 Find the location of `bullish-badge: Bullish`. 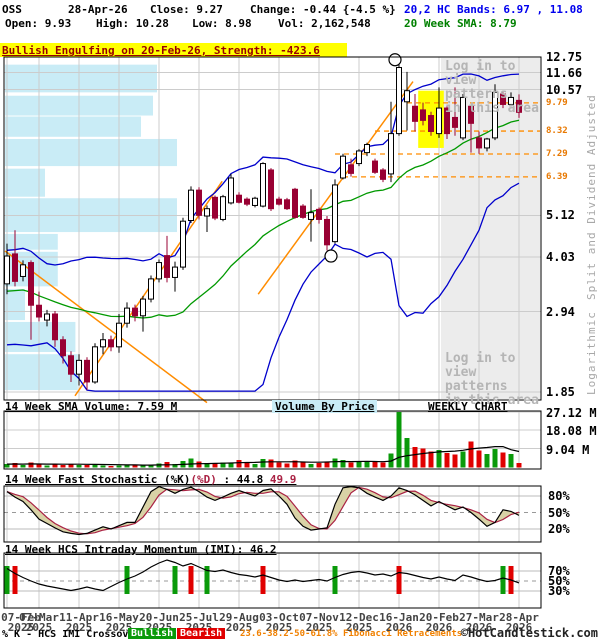

bullish-badge: Bullish is located at coordinates (152, 633).